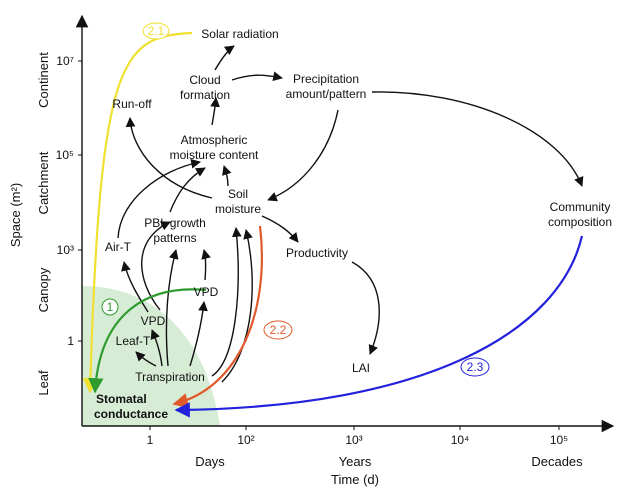  Describe the element at coordinates (354, 428) in the screenshot. I see `x-tick-marks` at that location.